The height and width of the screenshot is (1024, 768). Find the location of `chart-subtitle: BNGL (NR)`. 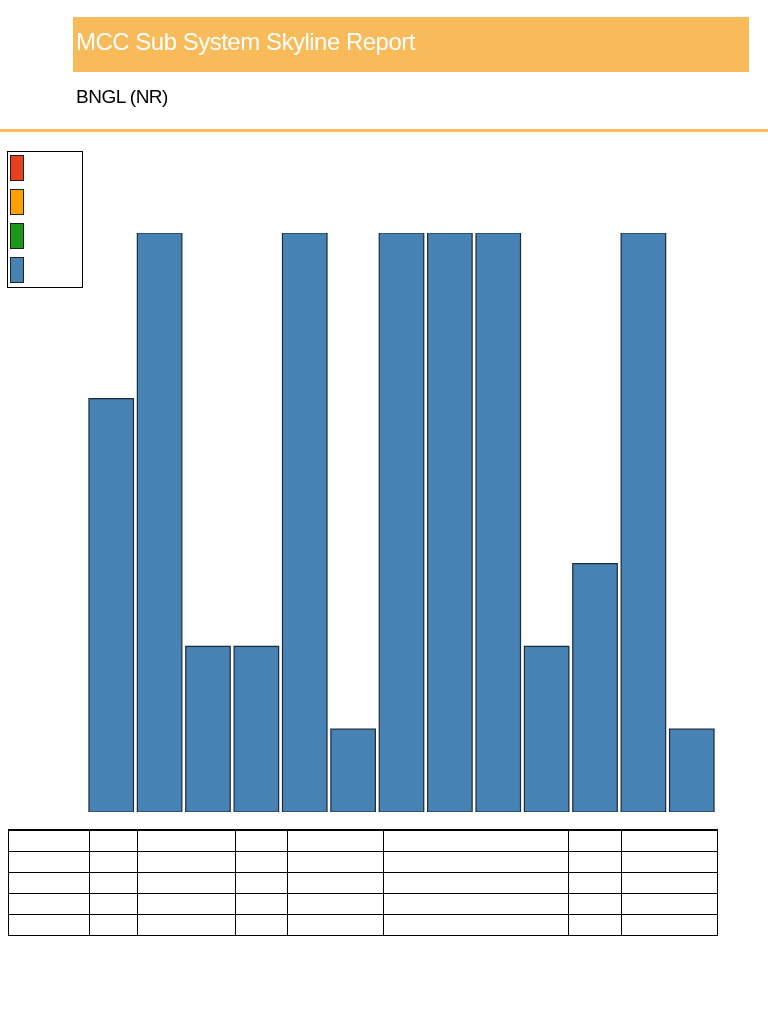

chart-subtitle: BNGL (NR) is located at coordinates (122, 97).